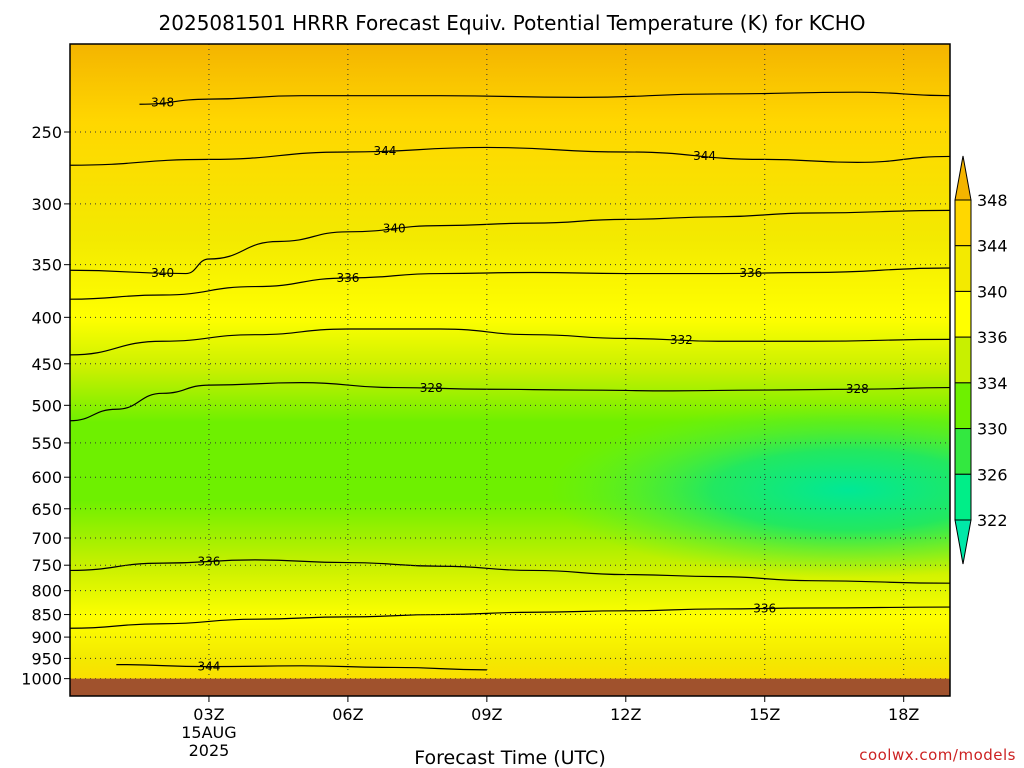  I want to click on ground-layer, so click(510, 687).